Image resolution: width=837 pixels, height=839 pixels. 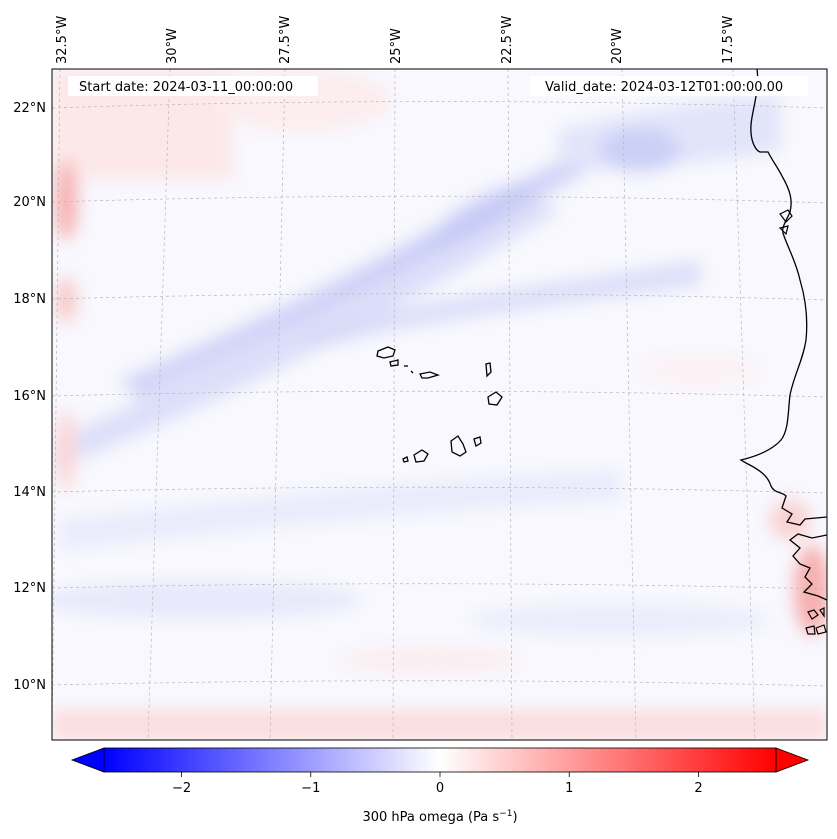 What do you see at coordinates (785, 222) in the screenshot?
I see `canary-coast-fragment` at bounding box center [785, 222].